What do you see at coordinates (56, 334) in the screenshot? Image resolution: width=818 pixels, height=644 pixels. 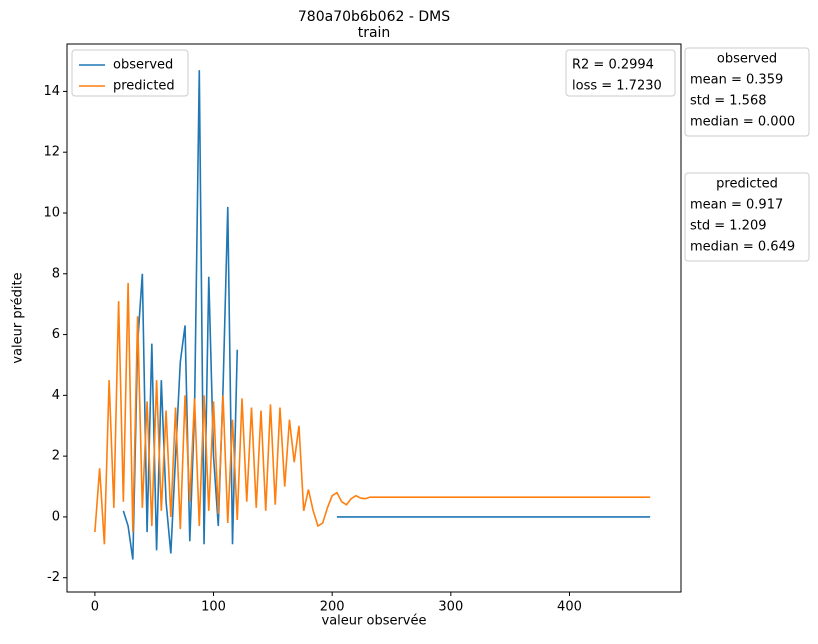 I see `y-tick-label: 6` at bounding box center [56, 334].